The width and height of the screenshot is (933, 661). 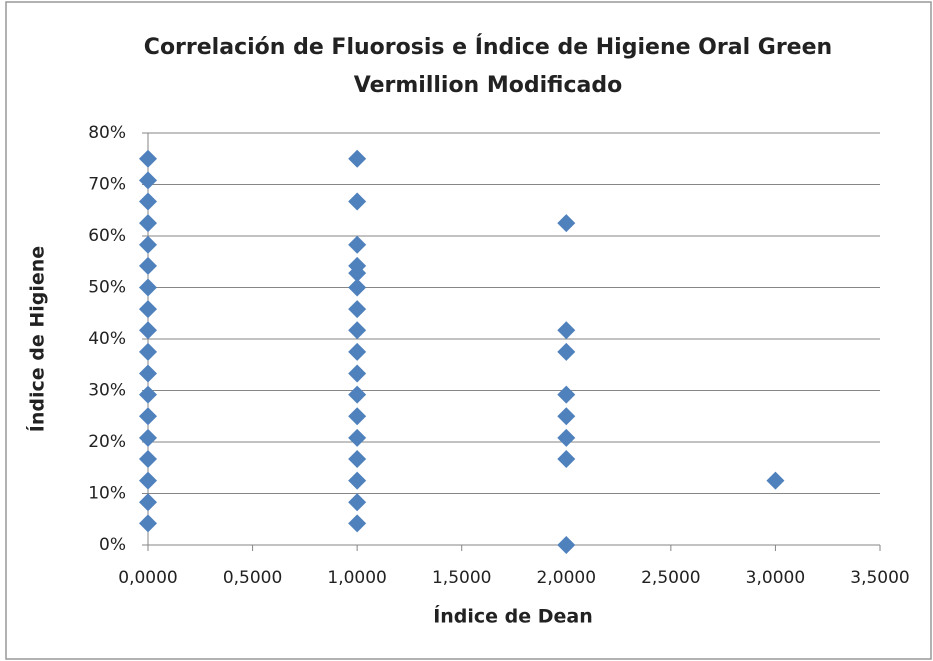 I want to click on x-tick-label: 2,5000, so click(x=670, y=578).